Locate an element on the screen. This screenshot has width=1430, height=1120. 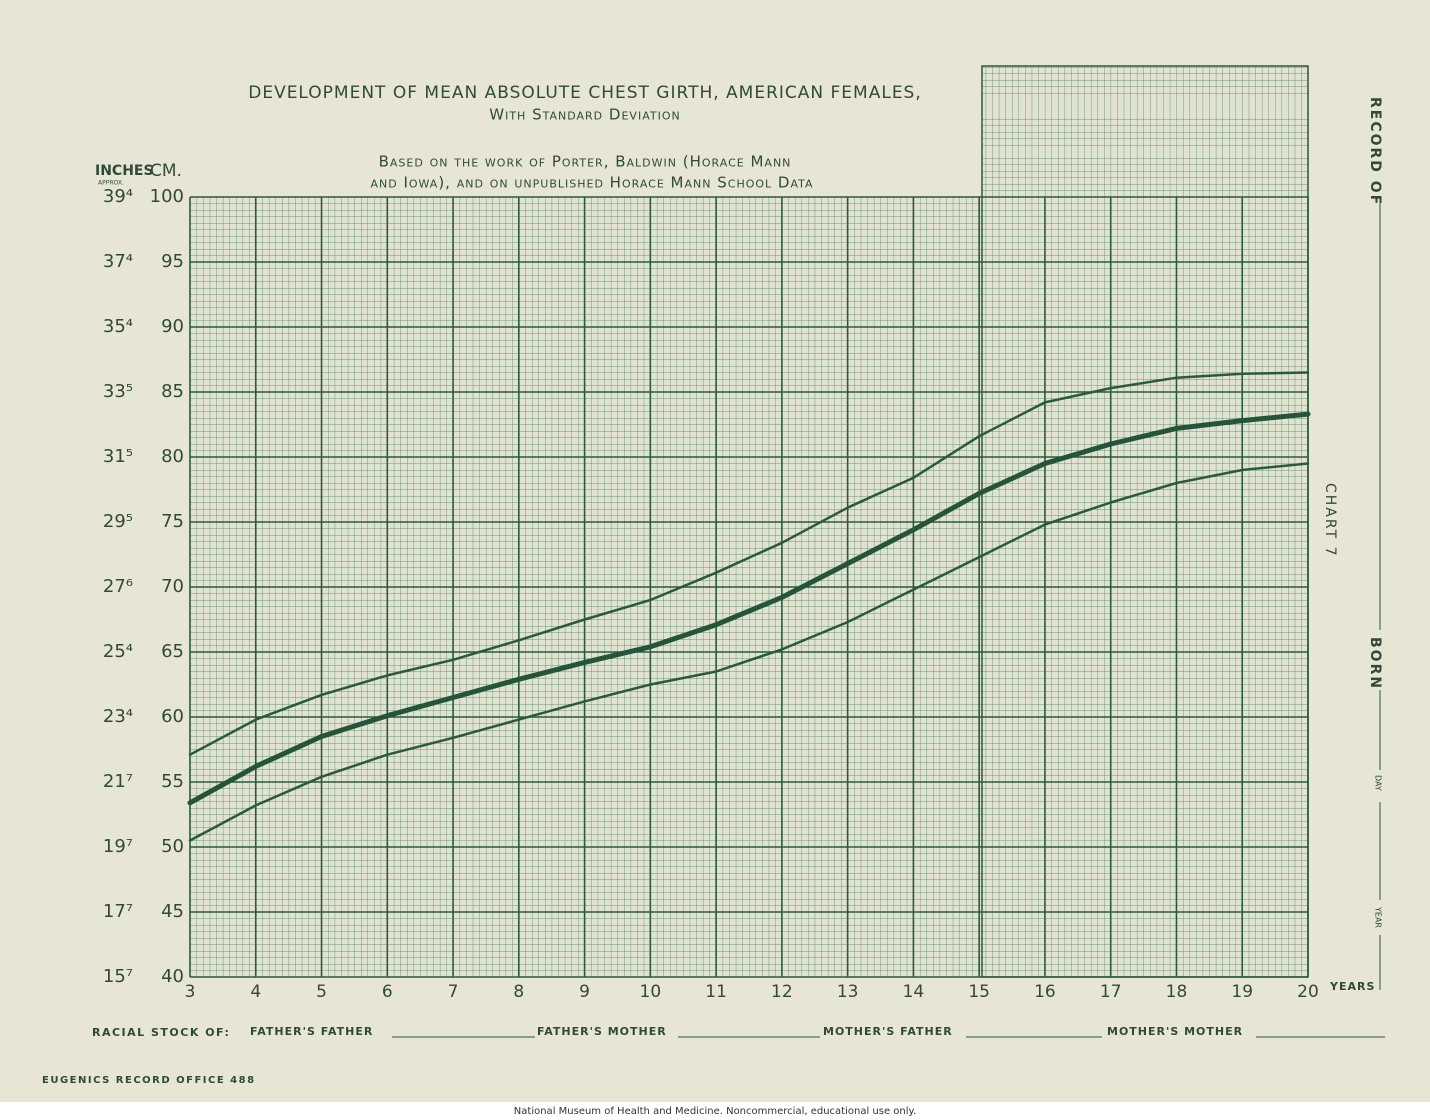
x-tick-label: 20 is located at coordinates (1308, 992).